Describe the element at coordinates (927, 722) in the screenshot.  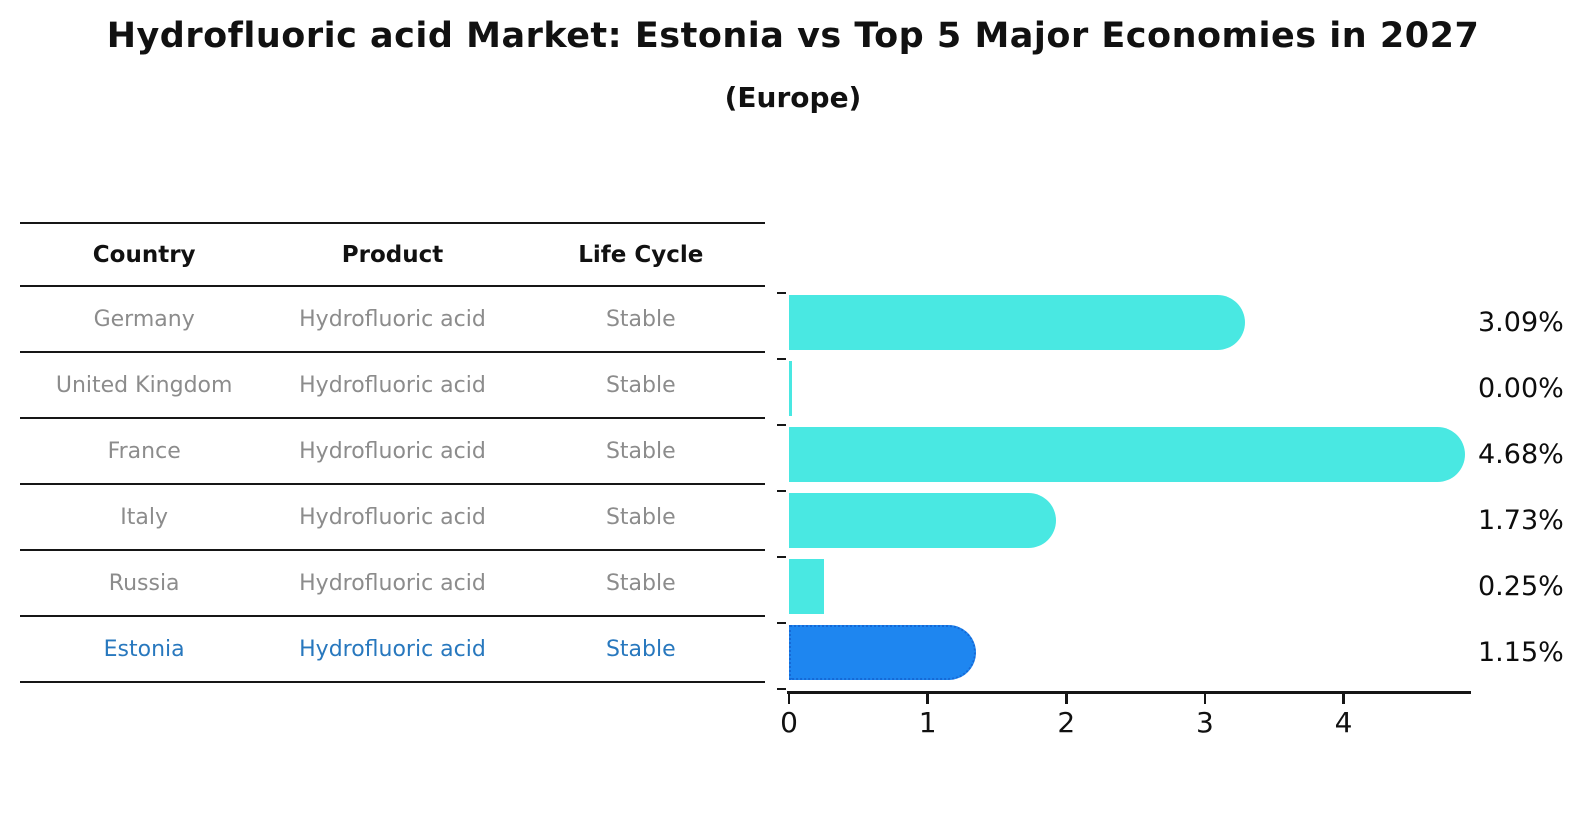
I see `x-tick-label-1: 1` at that location.